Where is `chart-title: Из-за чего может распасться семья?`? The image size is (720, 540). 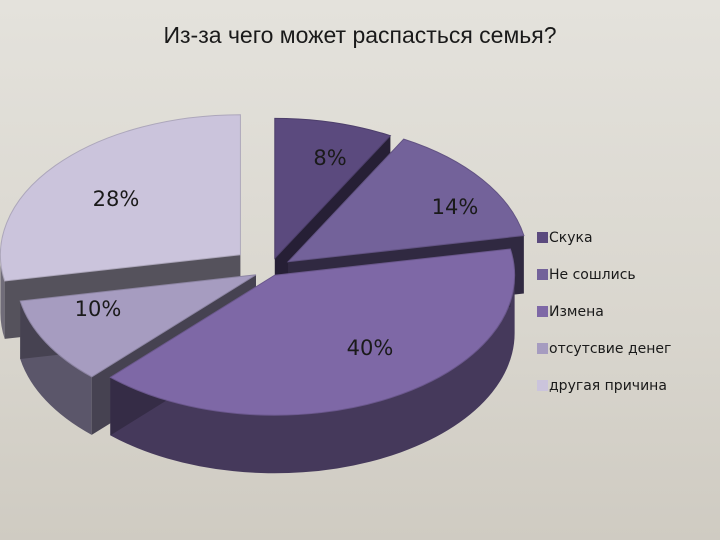
chart-title: Из-за чего может распасться семья? is located at coordinates (360, 35).